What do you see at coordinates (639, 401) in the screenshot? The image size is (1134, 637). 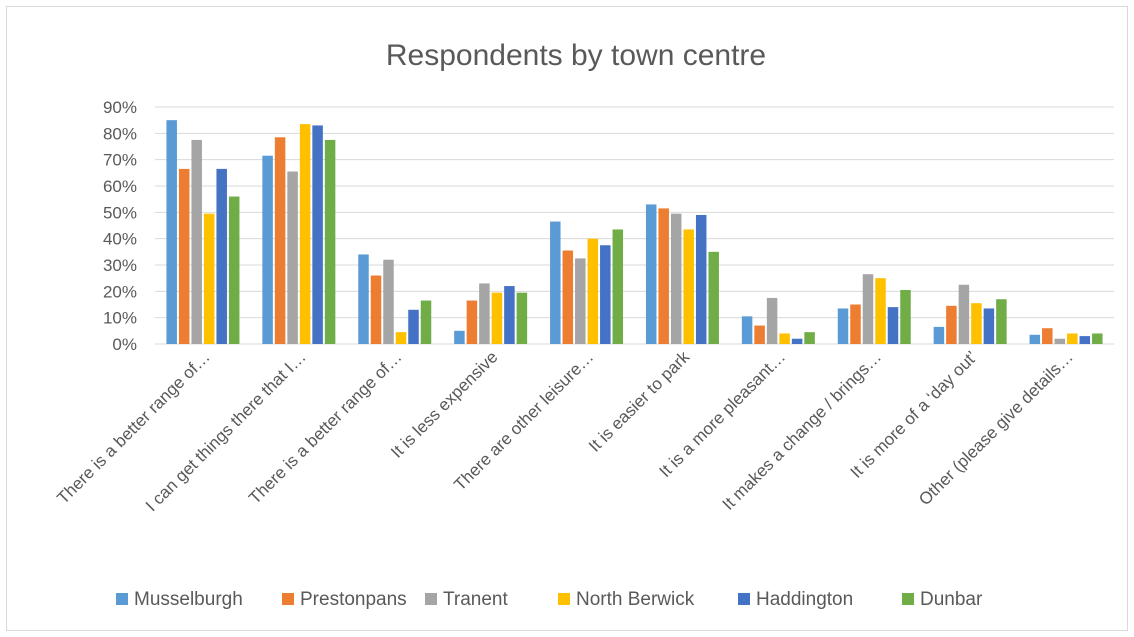 I see `x-tick-label: It is easier to park` at bounding box center [639, 401].